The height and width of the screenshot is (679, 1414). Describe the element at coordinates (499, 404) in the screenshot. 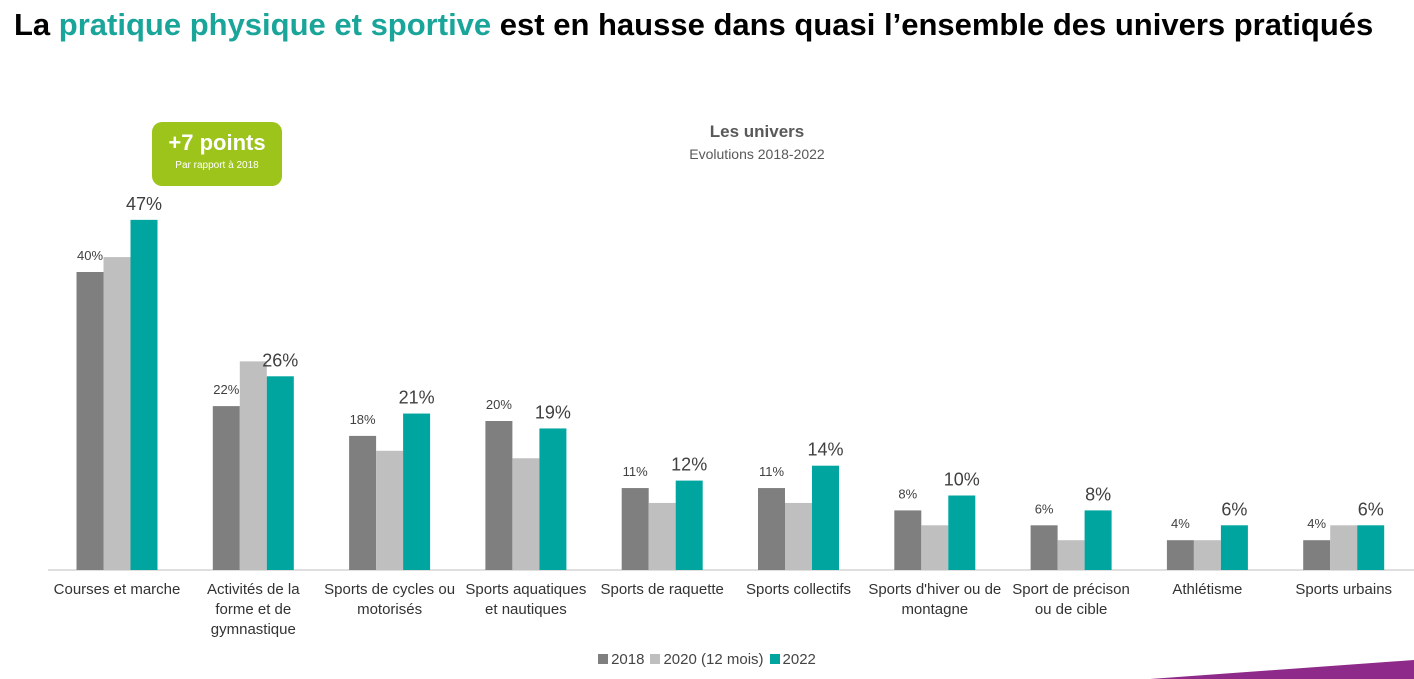

I see `data-label: 20%` at that location.